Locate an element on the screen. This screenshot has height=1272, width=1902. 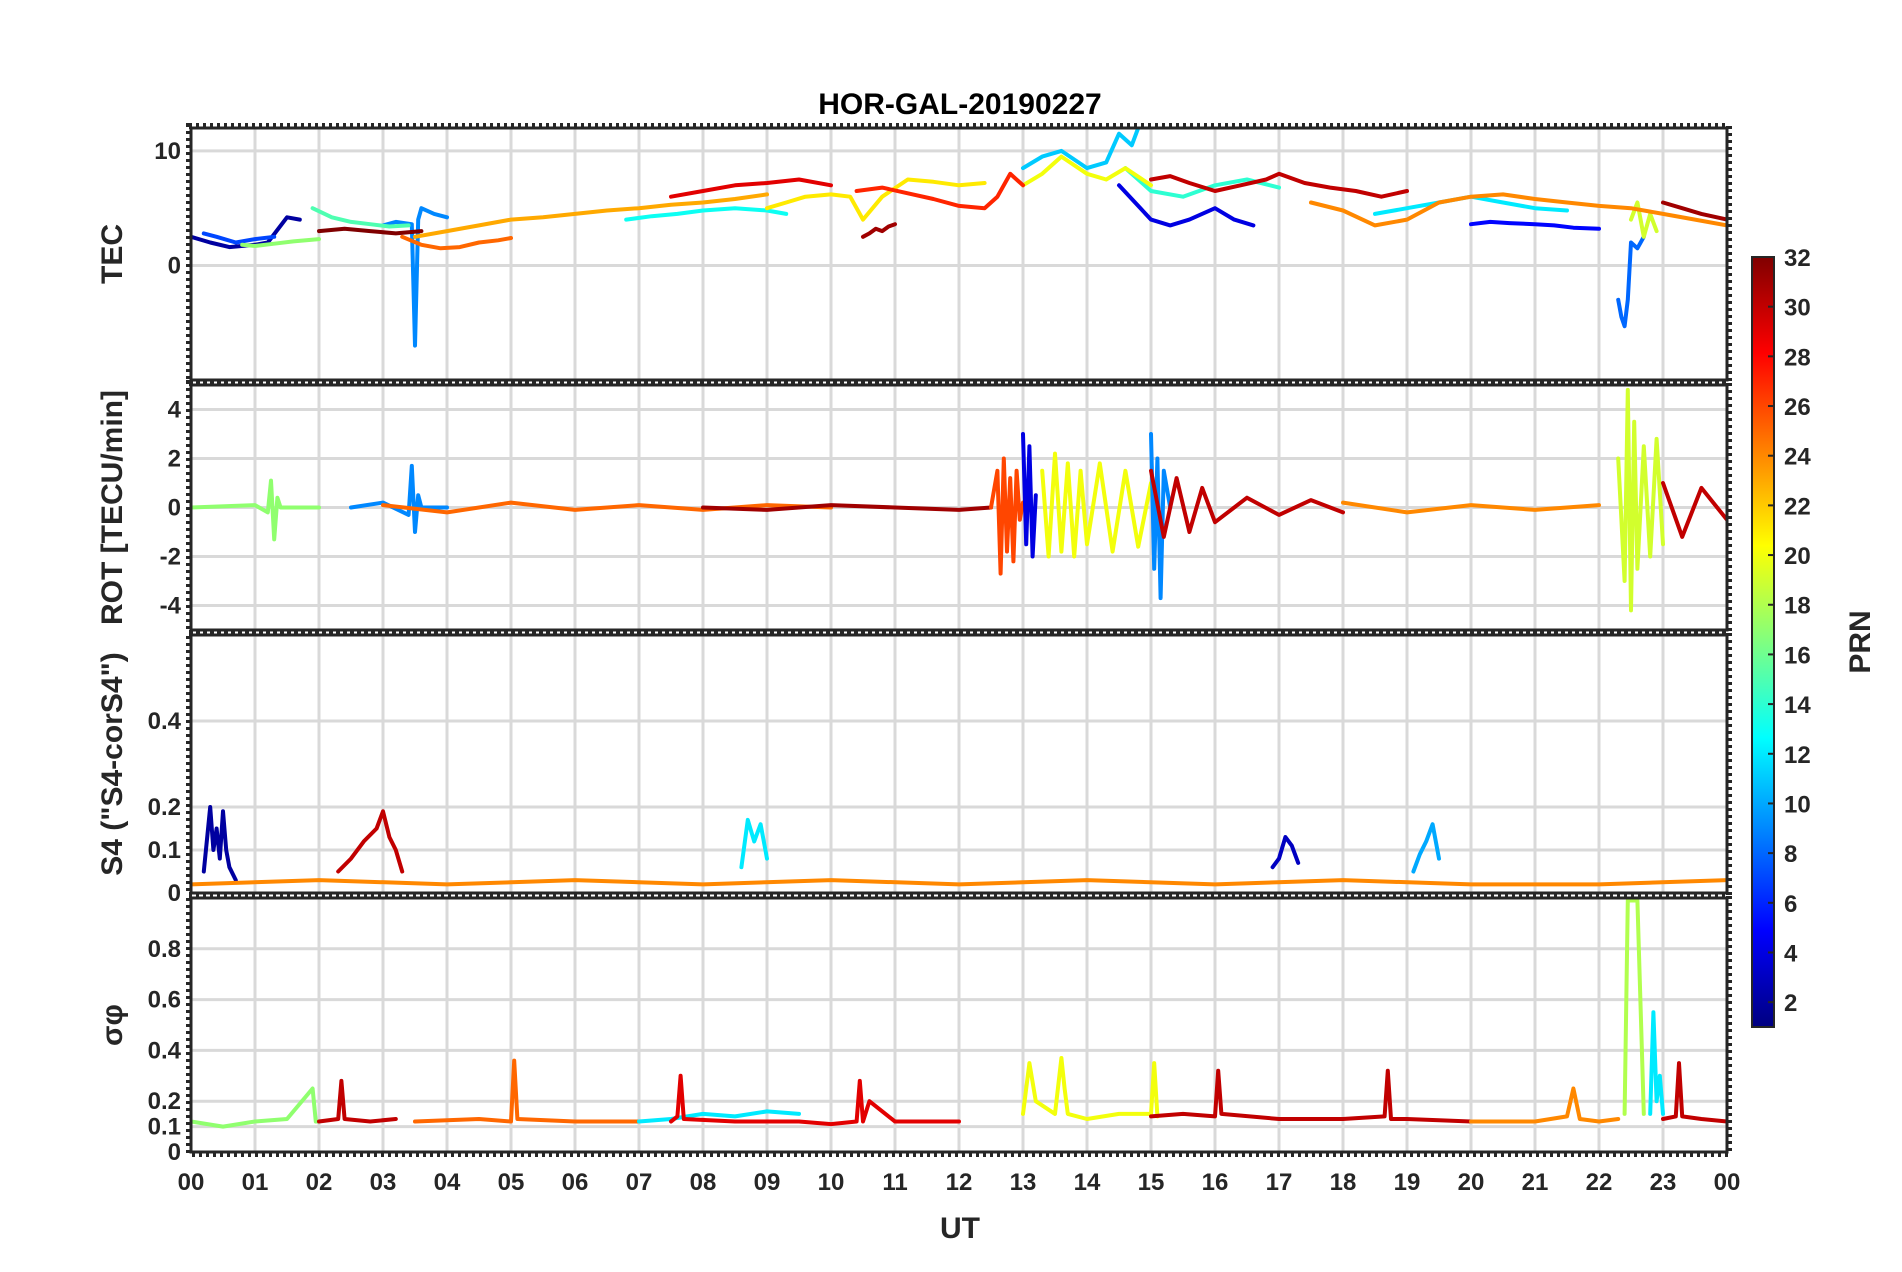
x-tick-label: 16 is located at coordinates (1215, 1182).